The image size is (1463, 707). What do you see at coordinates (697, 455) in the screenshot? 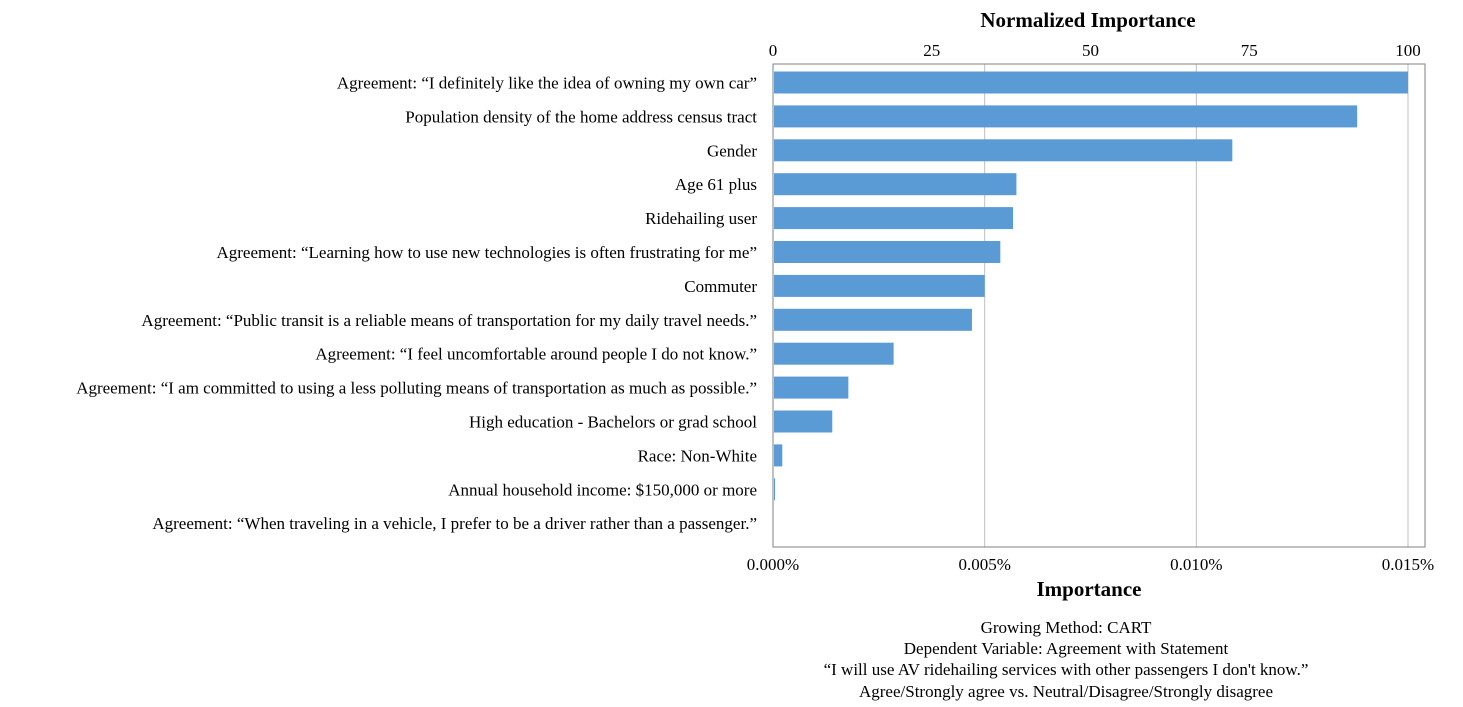
I see `category-label: Race: Non-White` at bounding box center [697, 455].